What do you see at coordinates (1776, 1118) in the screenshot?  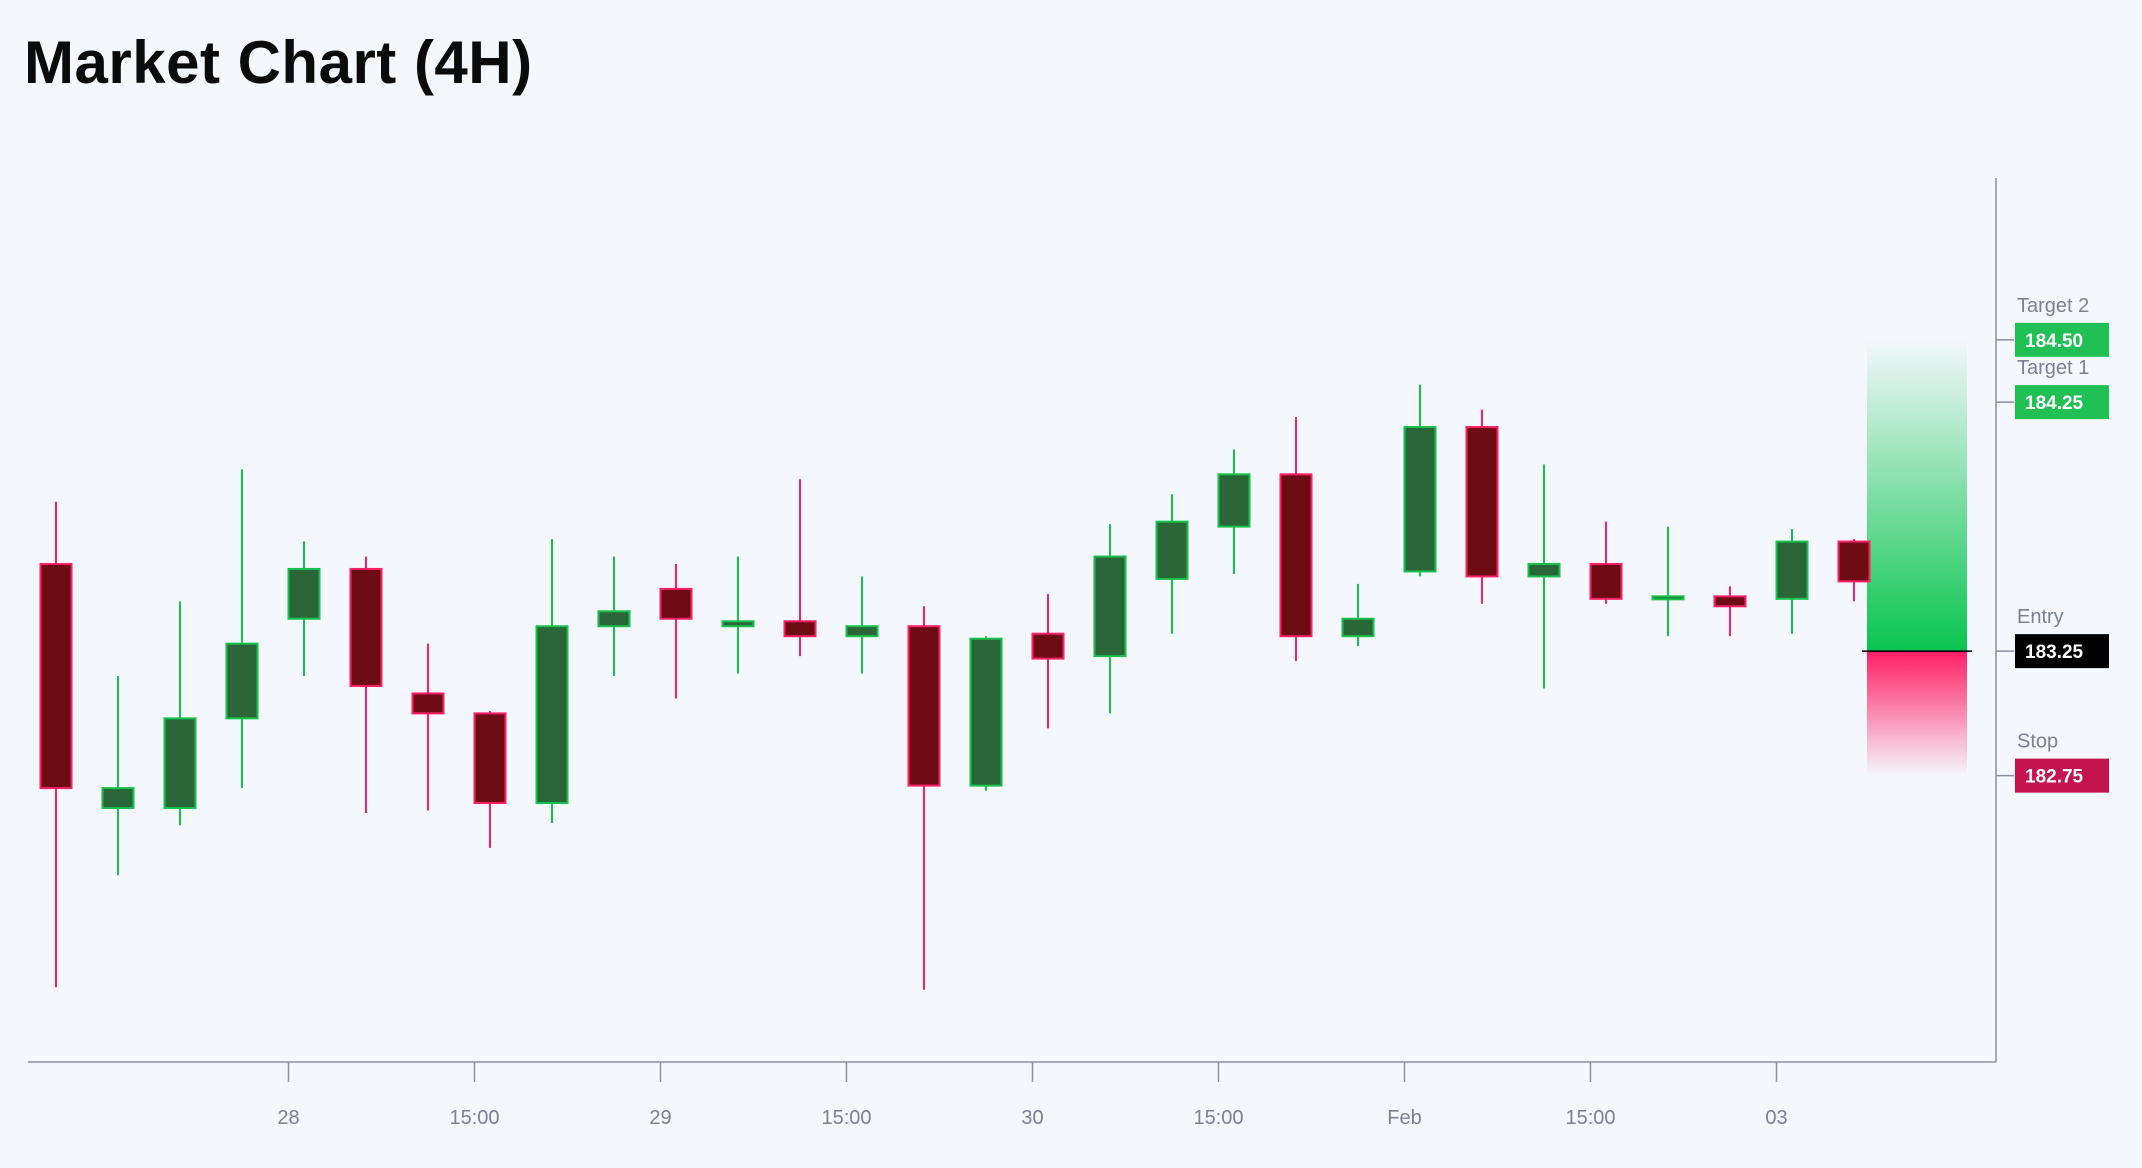 I see `x-tick-label: 03` at bounding box center [1776, 1118].